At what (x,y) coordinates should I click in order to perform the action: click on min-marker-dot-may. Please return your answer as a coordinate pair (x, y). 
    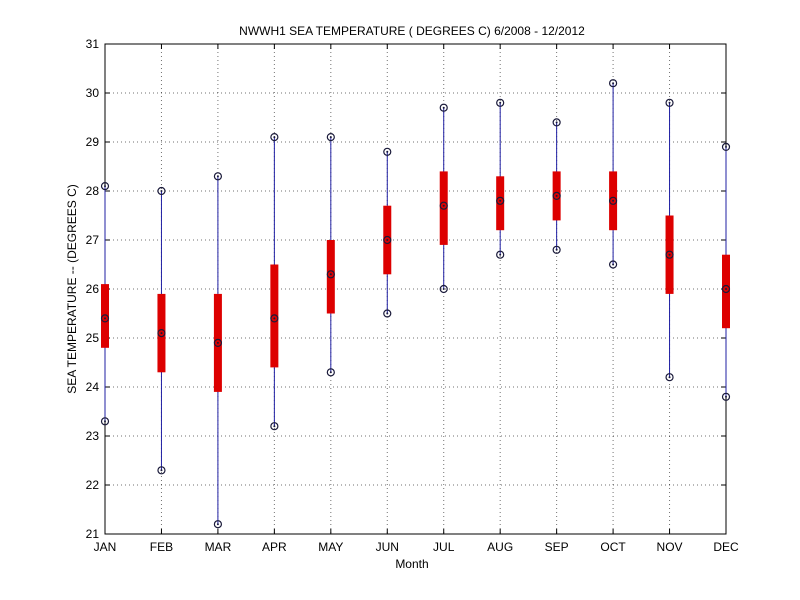
    Looking at the image, I should click on (330, 372).